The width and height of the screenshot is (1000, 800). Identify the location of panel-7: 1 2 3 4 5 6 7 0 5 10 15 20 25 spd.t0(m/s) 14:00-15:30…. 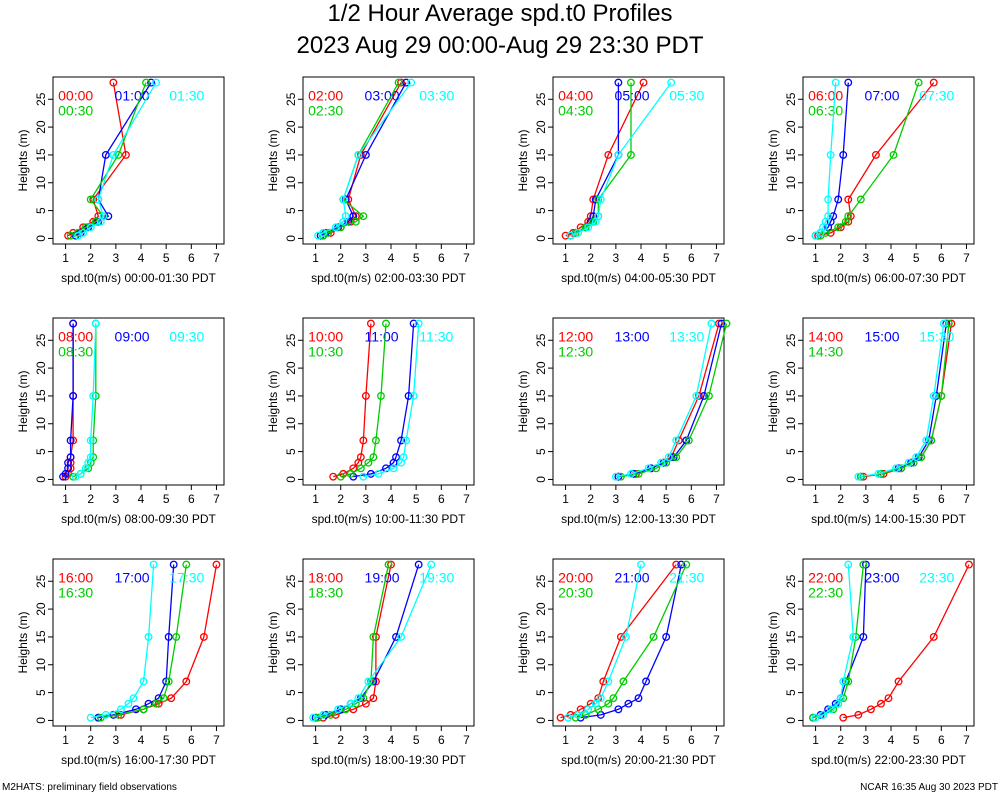
(870, 421).